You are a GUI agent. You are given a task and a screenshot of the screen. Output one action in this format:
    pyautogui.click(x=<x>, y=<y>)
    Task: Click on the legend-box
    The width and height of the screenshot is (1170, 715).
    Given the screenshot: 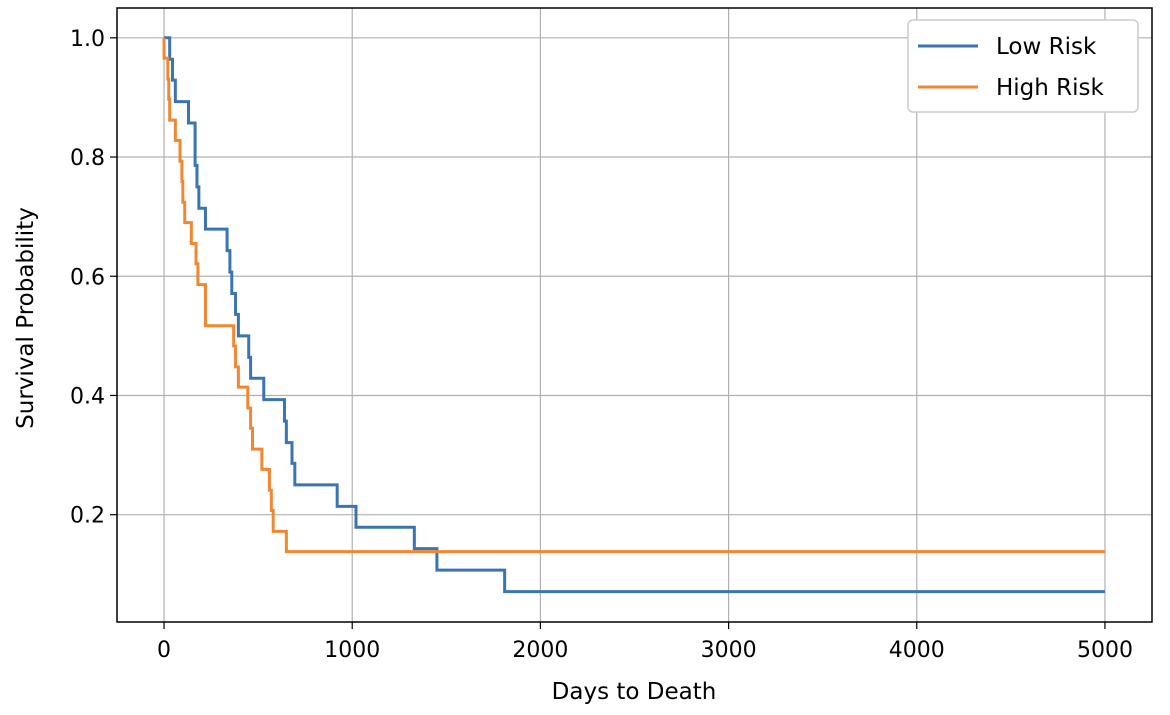 What is the action you would take?
    pyautogui.click(x=1023, y=66)
    